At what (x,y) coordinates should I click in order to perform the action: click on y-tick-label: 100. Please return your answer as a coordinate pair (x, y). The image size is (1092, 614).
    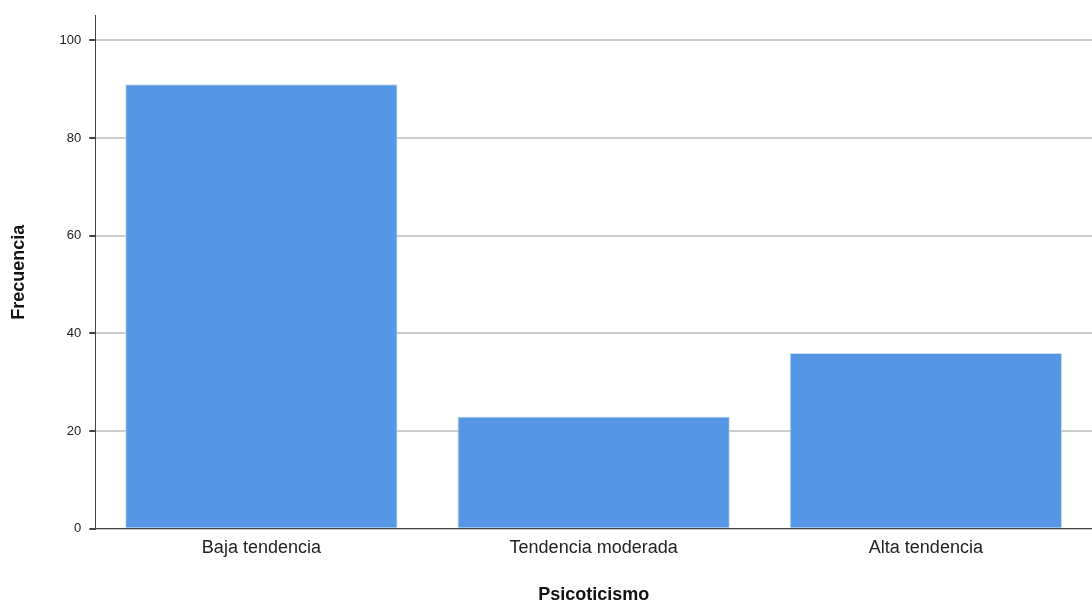
    Looking at the image, I should click on (70, 39).